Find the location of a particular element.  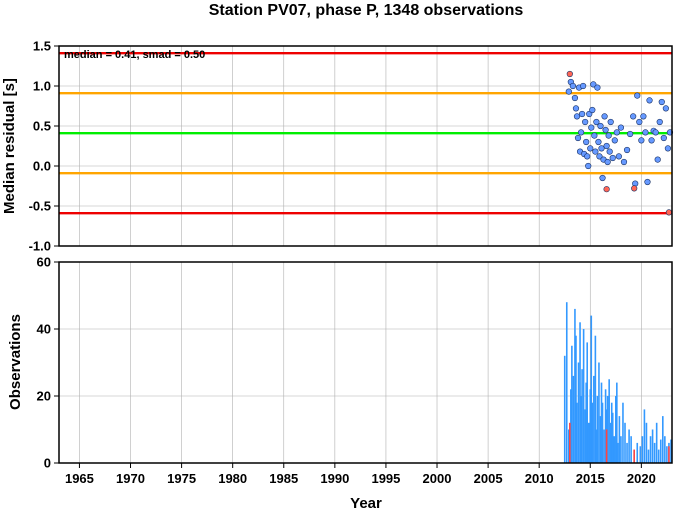

residual-y-tick-label: -0.5 is located at coordinates (40, 206).